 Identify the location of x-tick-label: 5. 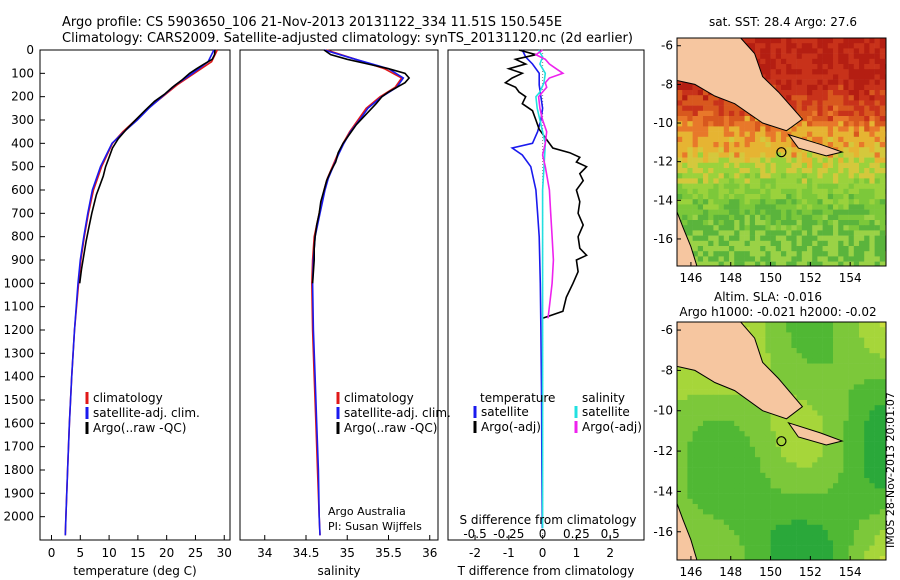
(80, 553).